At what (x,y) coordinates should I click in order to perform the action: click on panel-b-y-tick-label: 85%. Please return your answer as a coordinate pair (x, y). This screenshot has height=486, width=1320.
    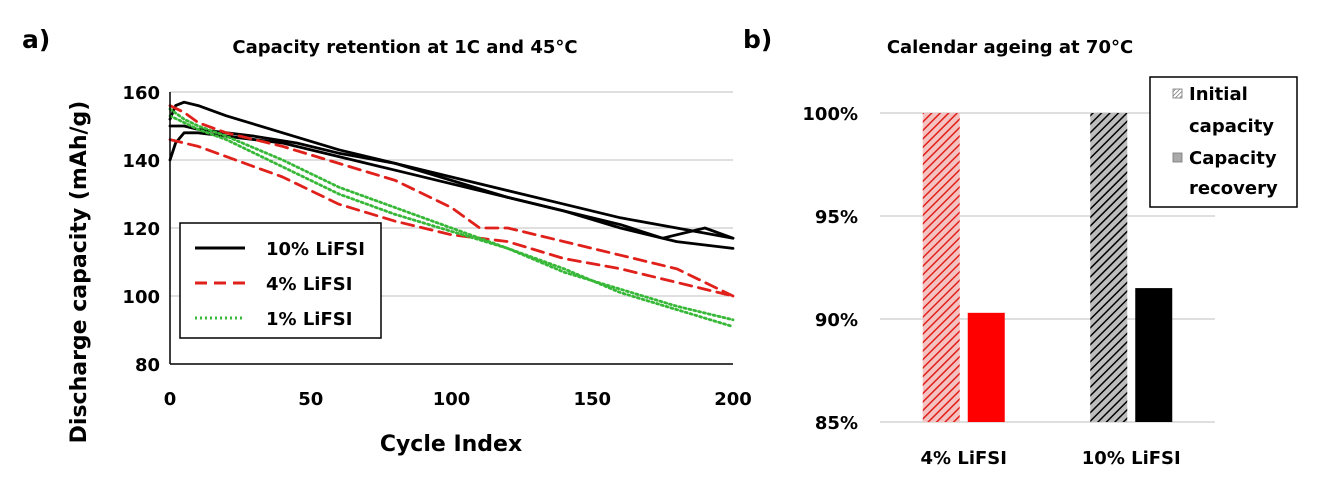
    Looking at the image, I should click on (836, 423).